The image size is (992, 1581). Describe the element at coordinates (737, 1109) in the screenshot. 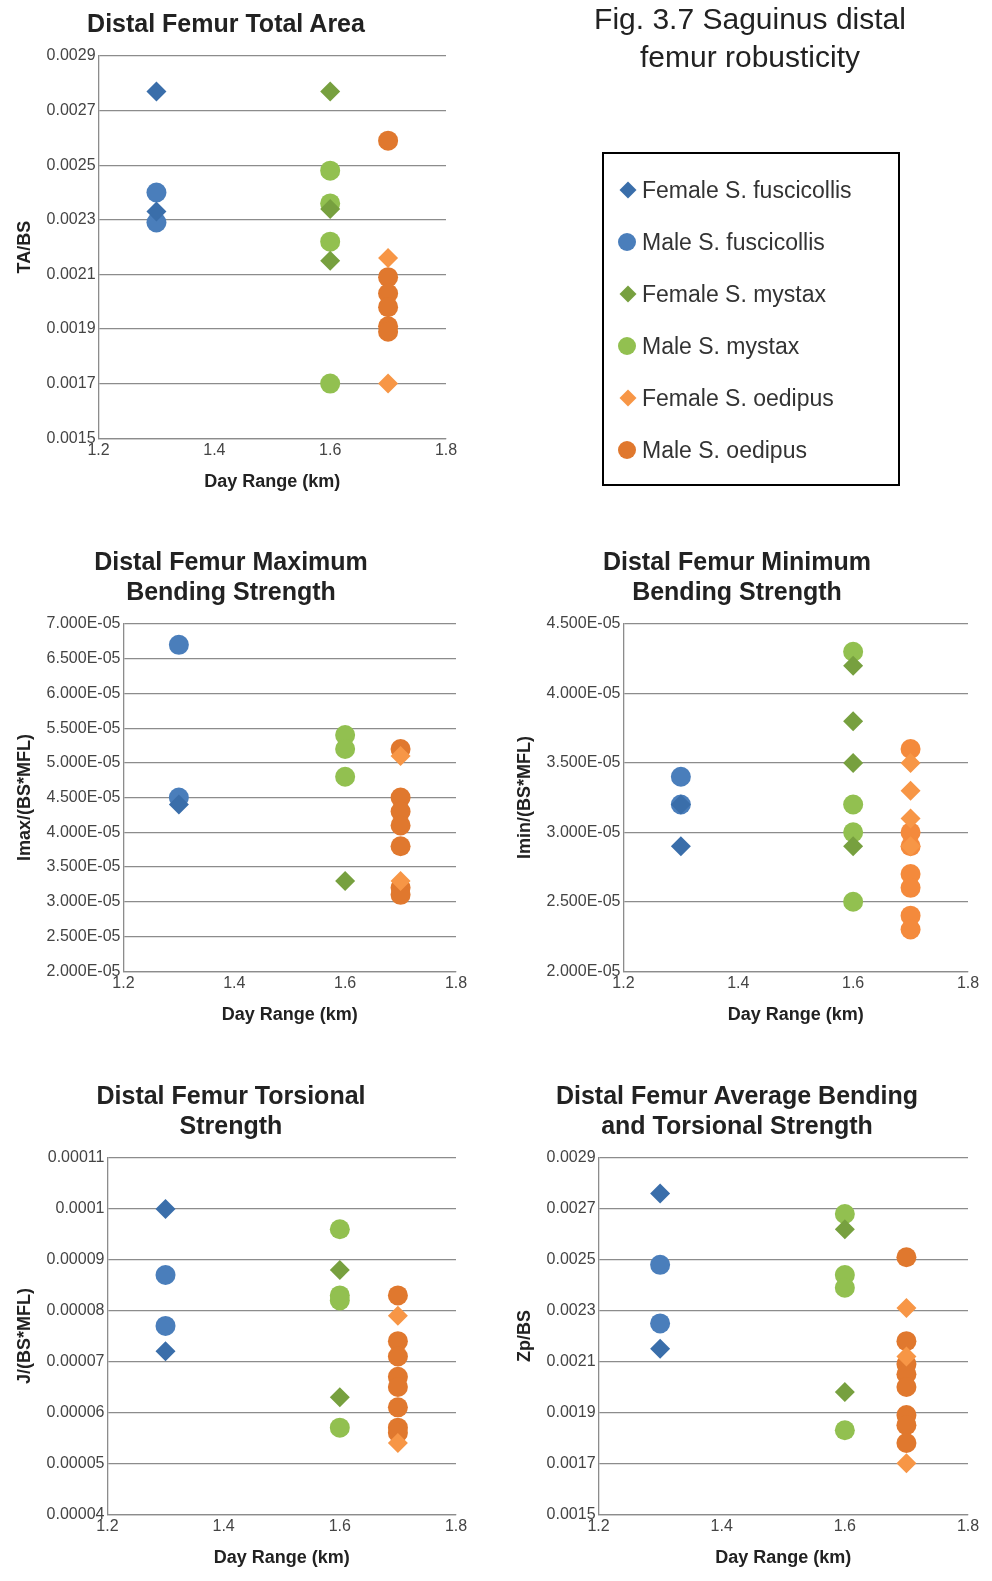

I see `chart-title: Distal Femur Average Bending and Torsional Strength` at that location.